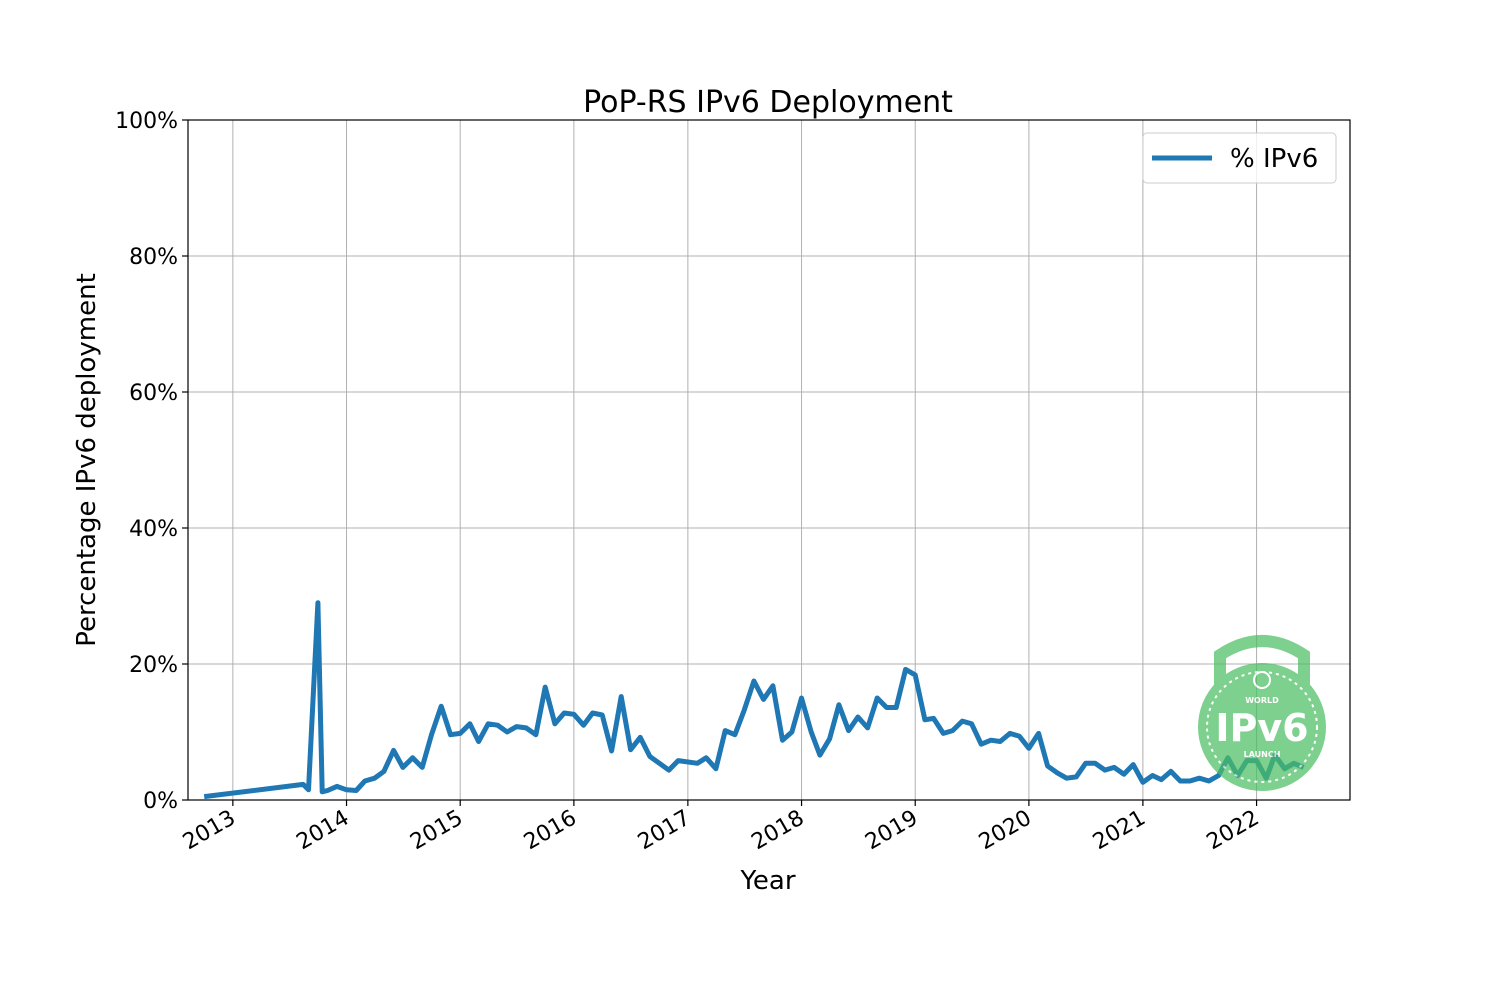  I want to click on badge-lock-shackle, so click(1262, 661).